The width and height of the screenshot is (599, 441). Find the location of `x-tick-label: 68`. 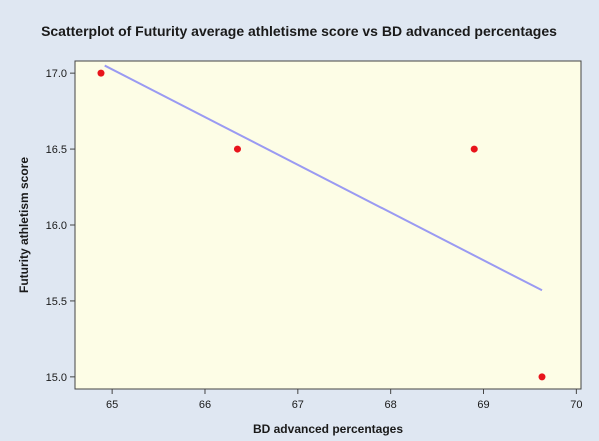

x-tick-label: 68 is located at coordinates (391, 405).